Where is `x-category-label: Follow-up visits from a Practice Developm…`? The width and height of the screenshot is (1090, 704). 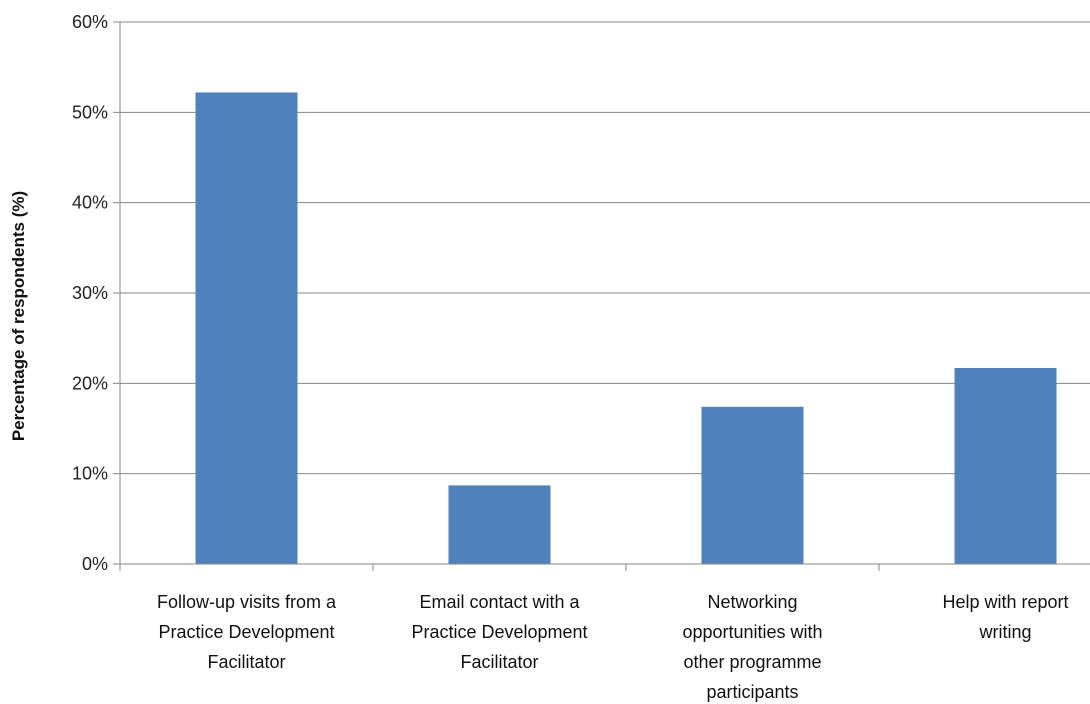 x-category-label: Follow-up visits from a Practice Developm… is located at coordinates (247, 632).